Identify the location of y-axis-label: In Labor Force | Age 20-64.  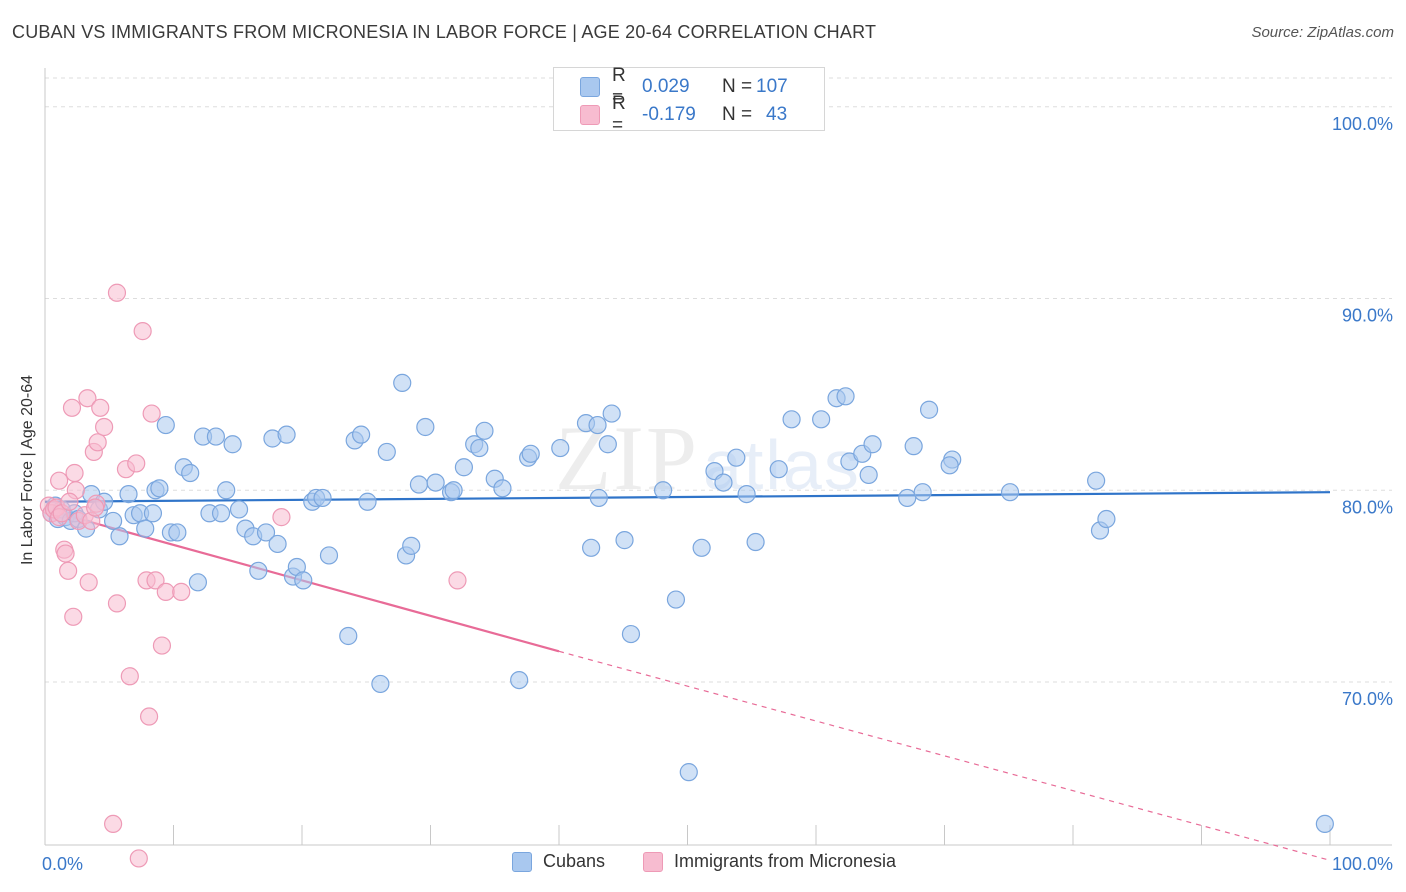
(27, 470).